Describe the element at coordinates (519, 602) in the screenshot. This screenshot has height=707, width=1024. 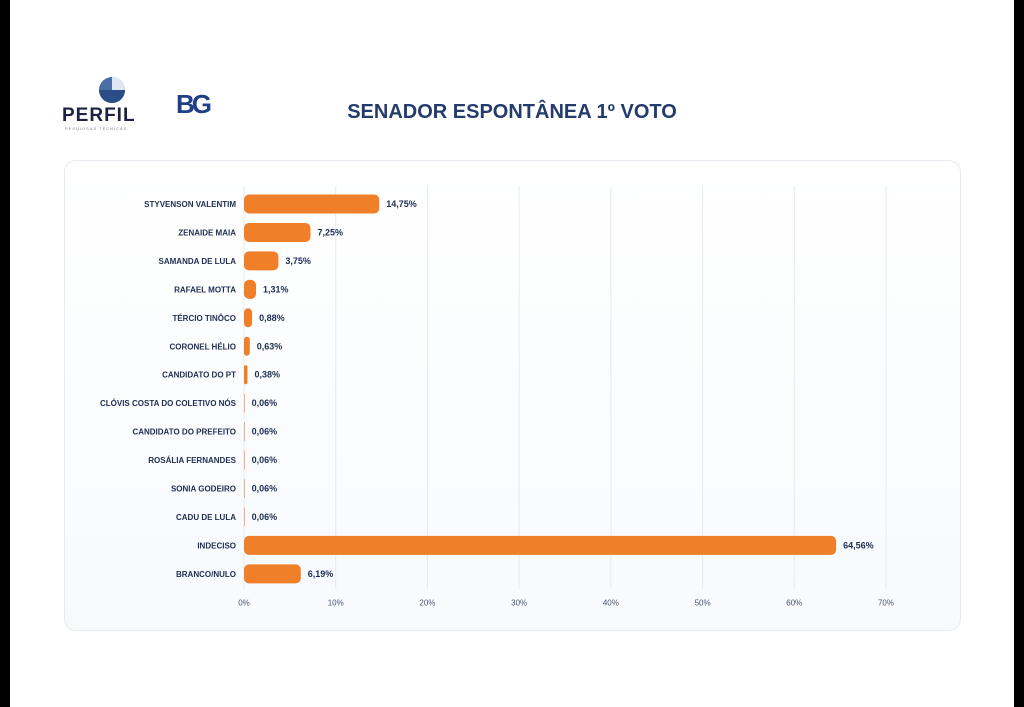
I see `x-tick-label: 30%` at that location.